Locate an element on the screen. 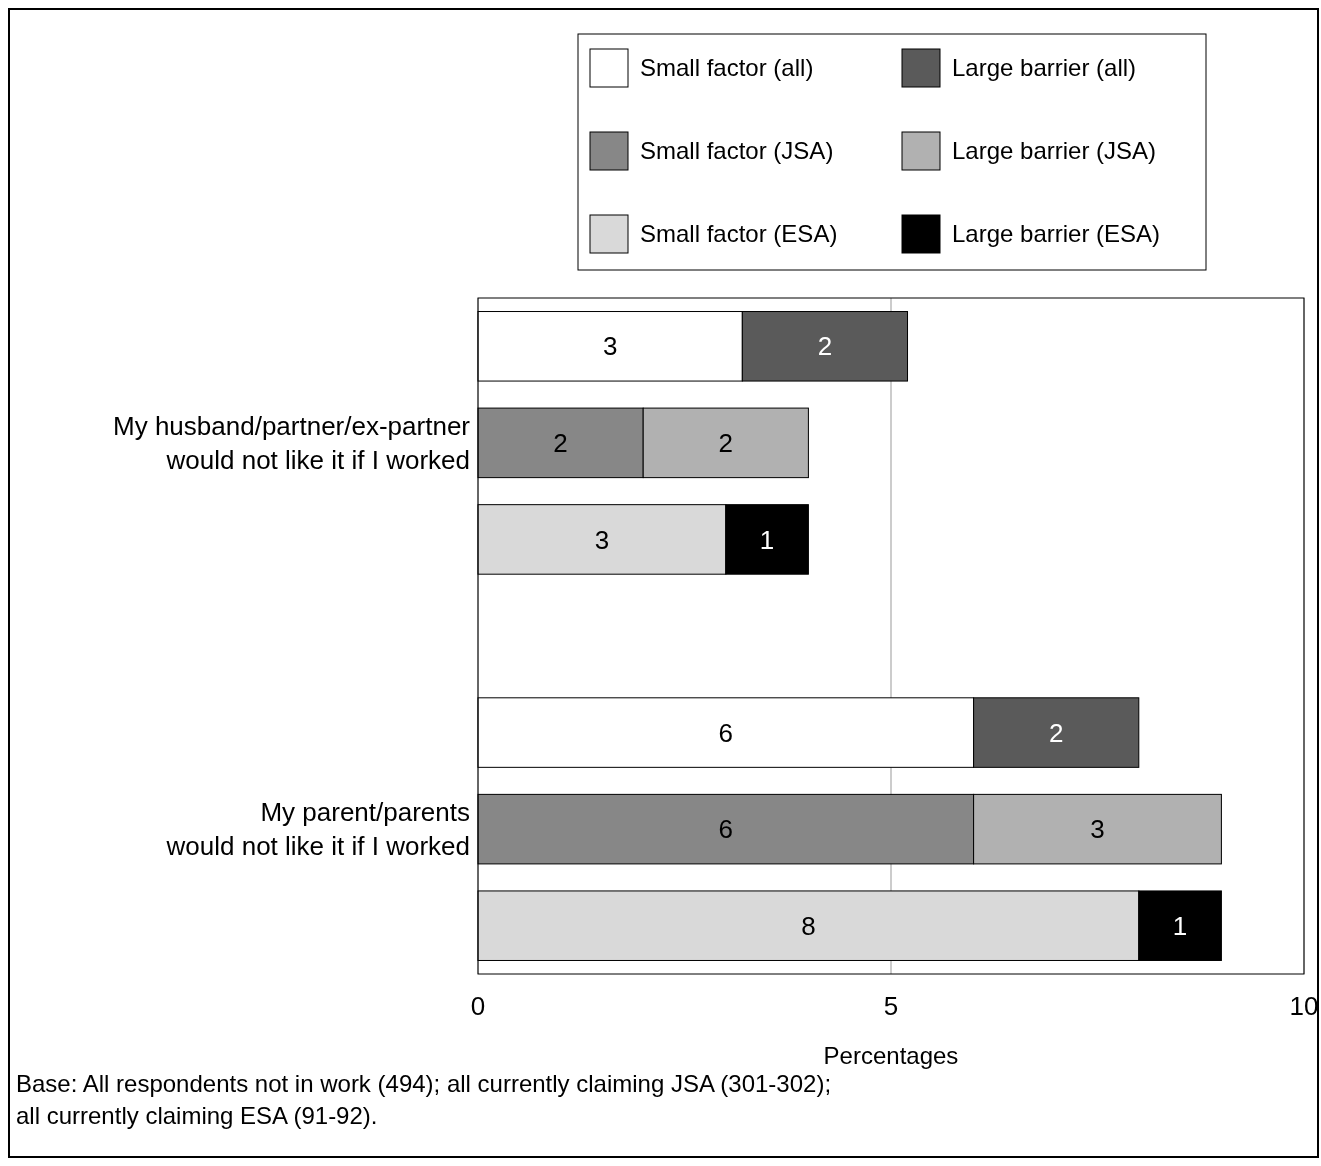 Image resolution: width=1321 pixels, height=1166 pixels. legend-label: Large barrier (all) is located at coordinates (1044, 68).